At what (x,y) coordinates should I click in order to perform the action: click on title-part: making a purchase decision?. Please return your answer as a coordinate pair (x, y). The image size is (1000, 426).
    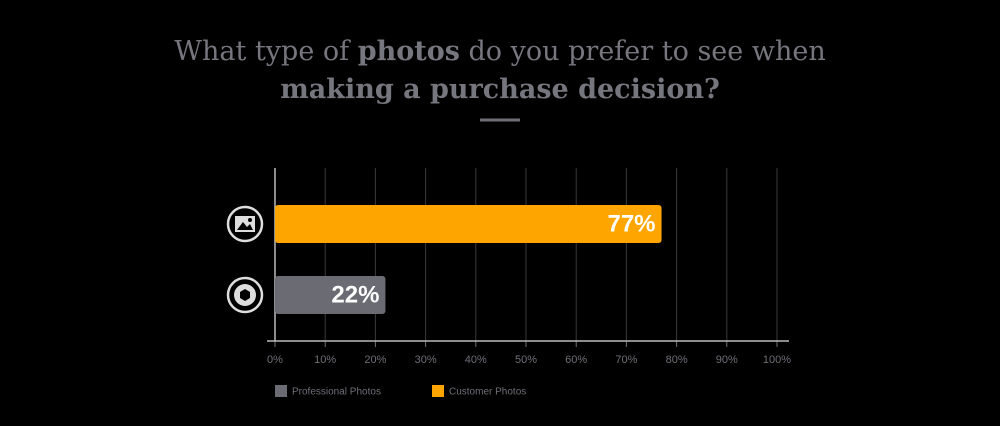
    Looking at the image, I should click on (500, 89).